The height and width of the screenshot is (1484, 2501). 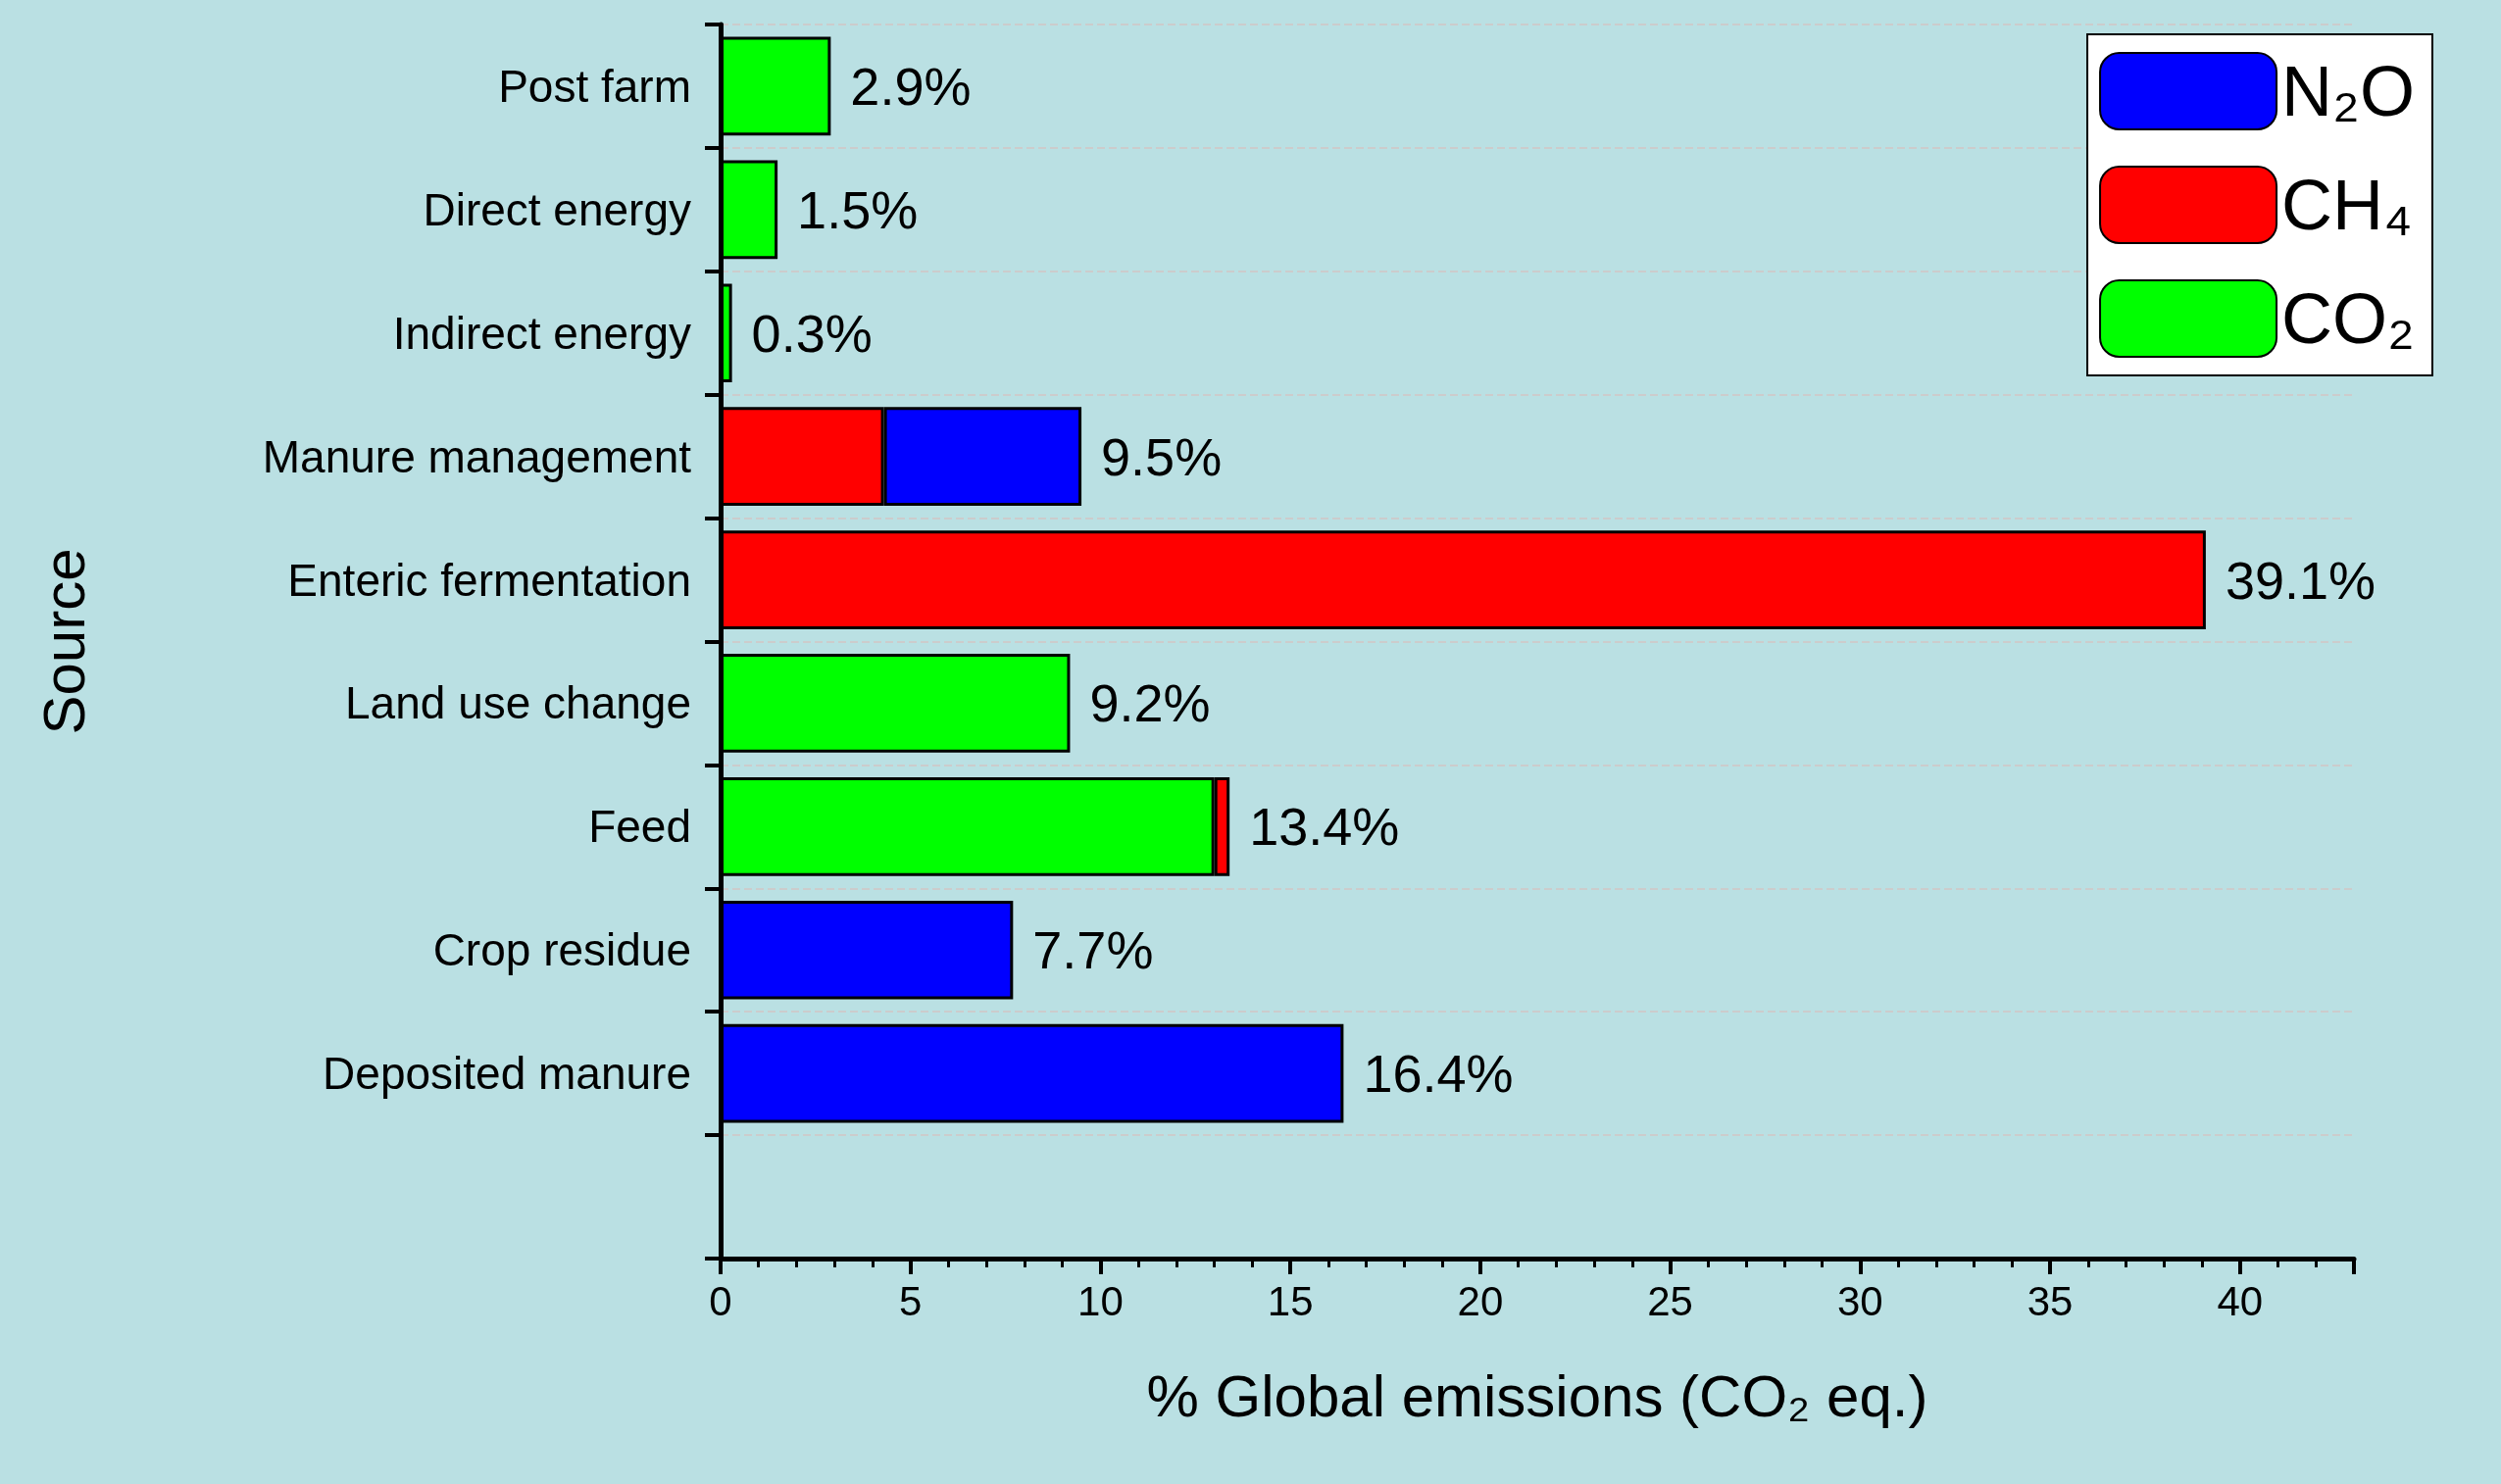 I want to click on y-tick-label: Crop residue, so click(x=561, y=950).